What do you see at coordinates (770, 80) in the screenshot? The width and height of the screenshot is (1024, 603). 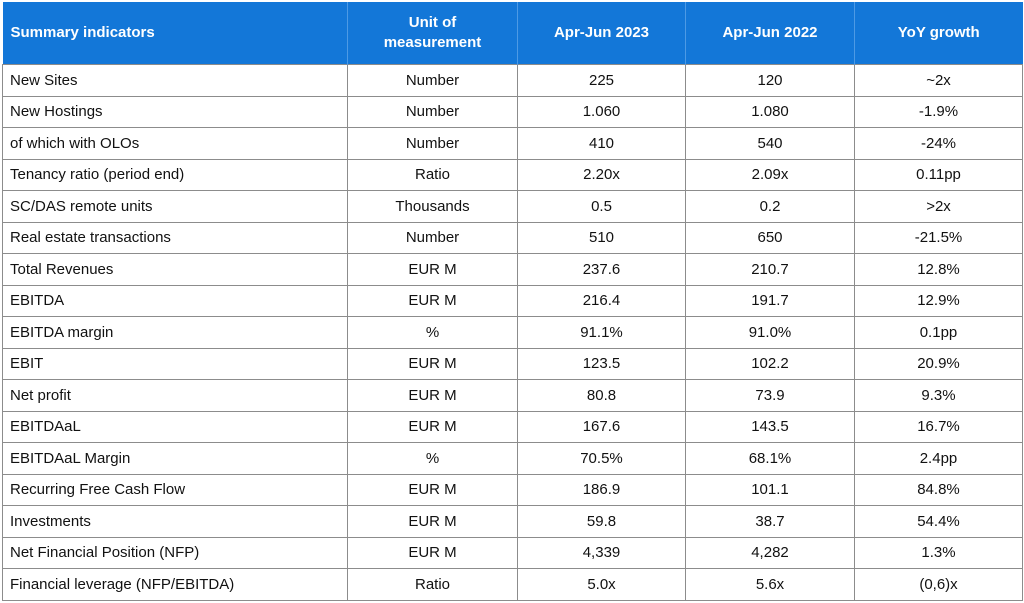 I see `apr-jun-2022-cell: 120` at bounding box center [770, 80].